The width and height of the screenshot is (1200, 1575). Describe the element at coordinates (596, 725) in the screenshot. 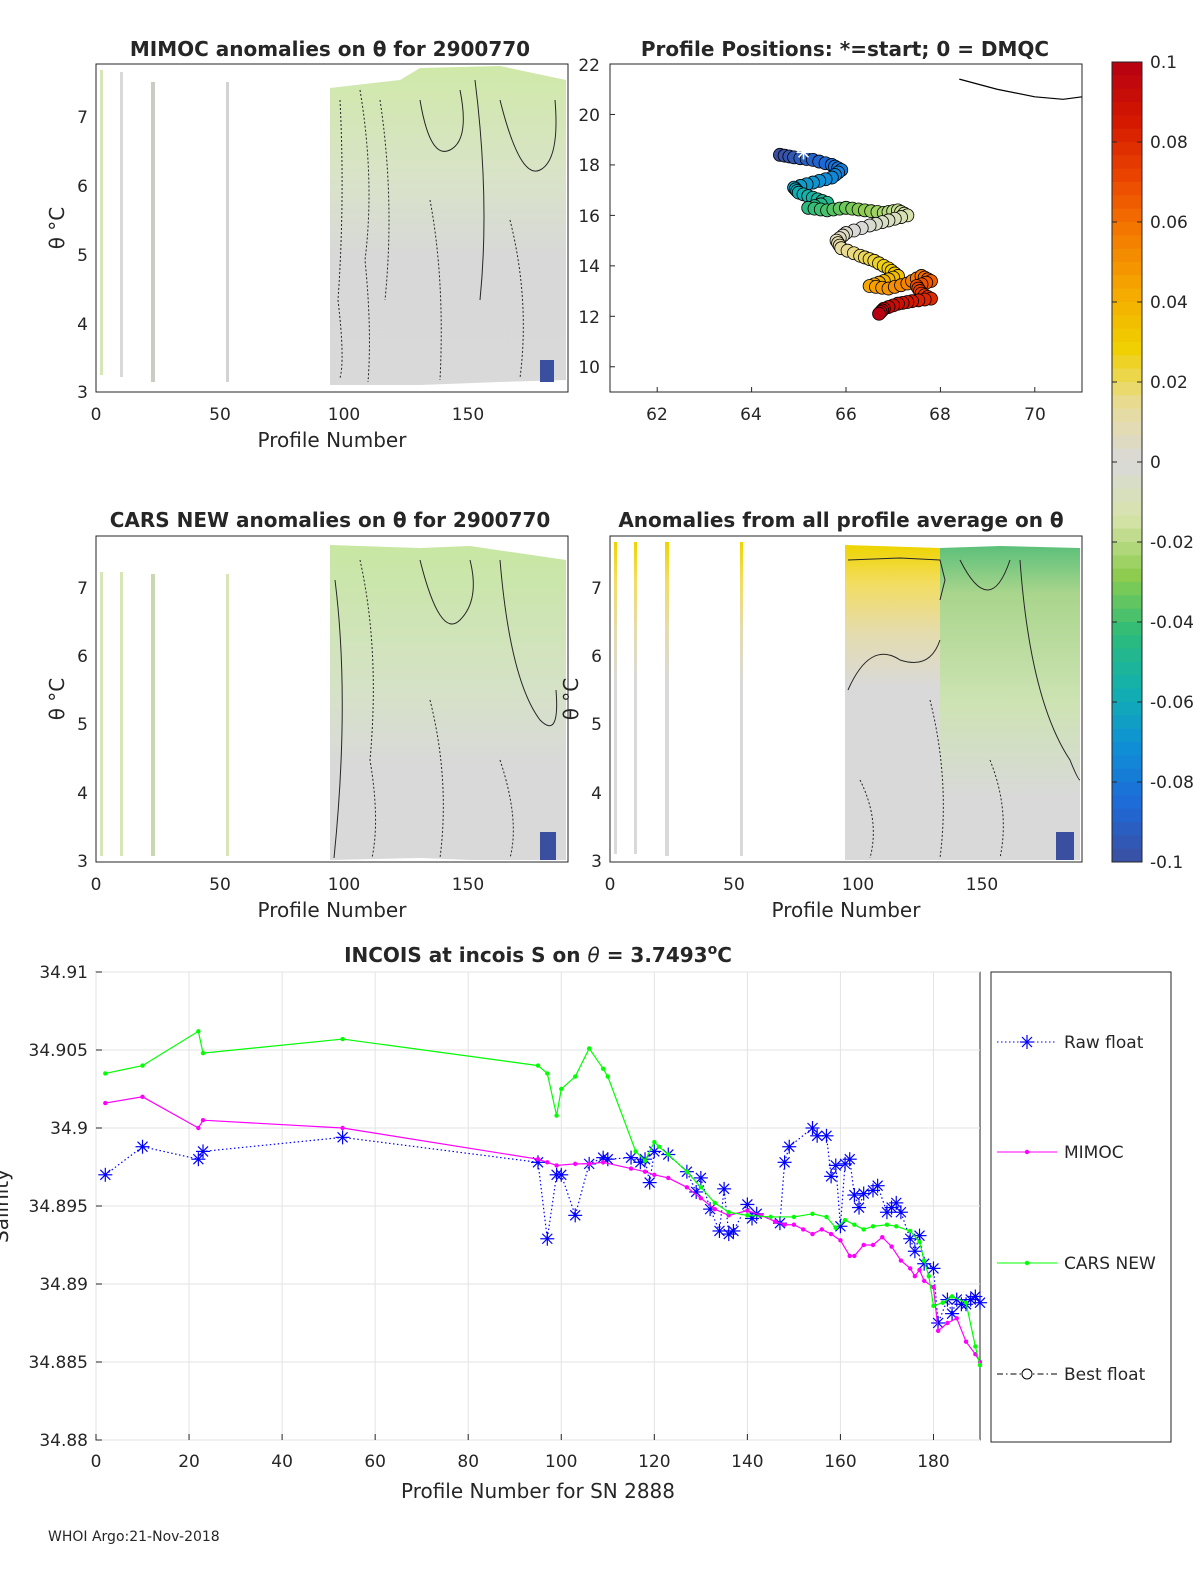

I see `allavg-ytick: 5` at that location.